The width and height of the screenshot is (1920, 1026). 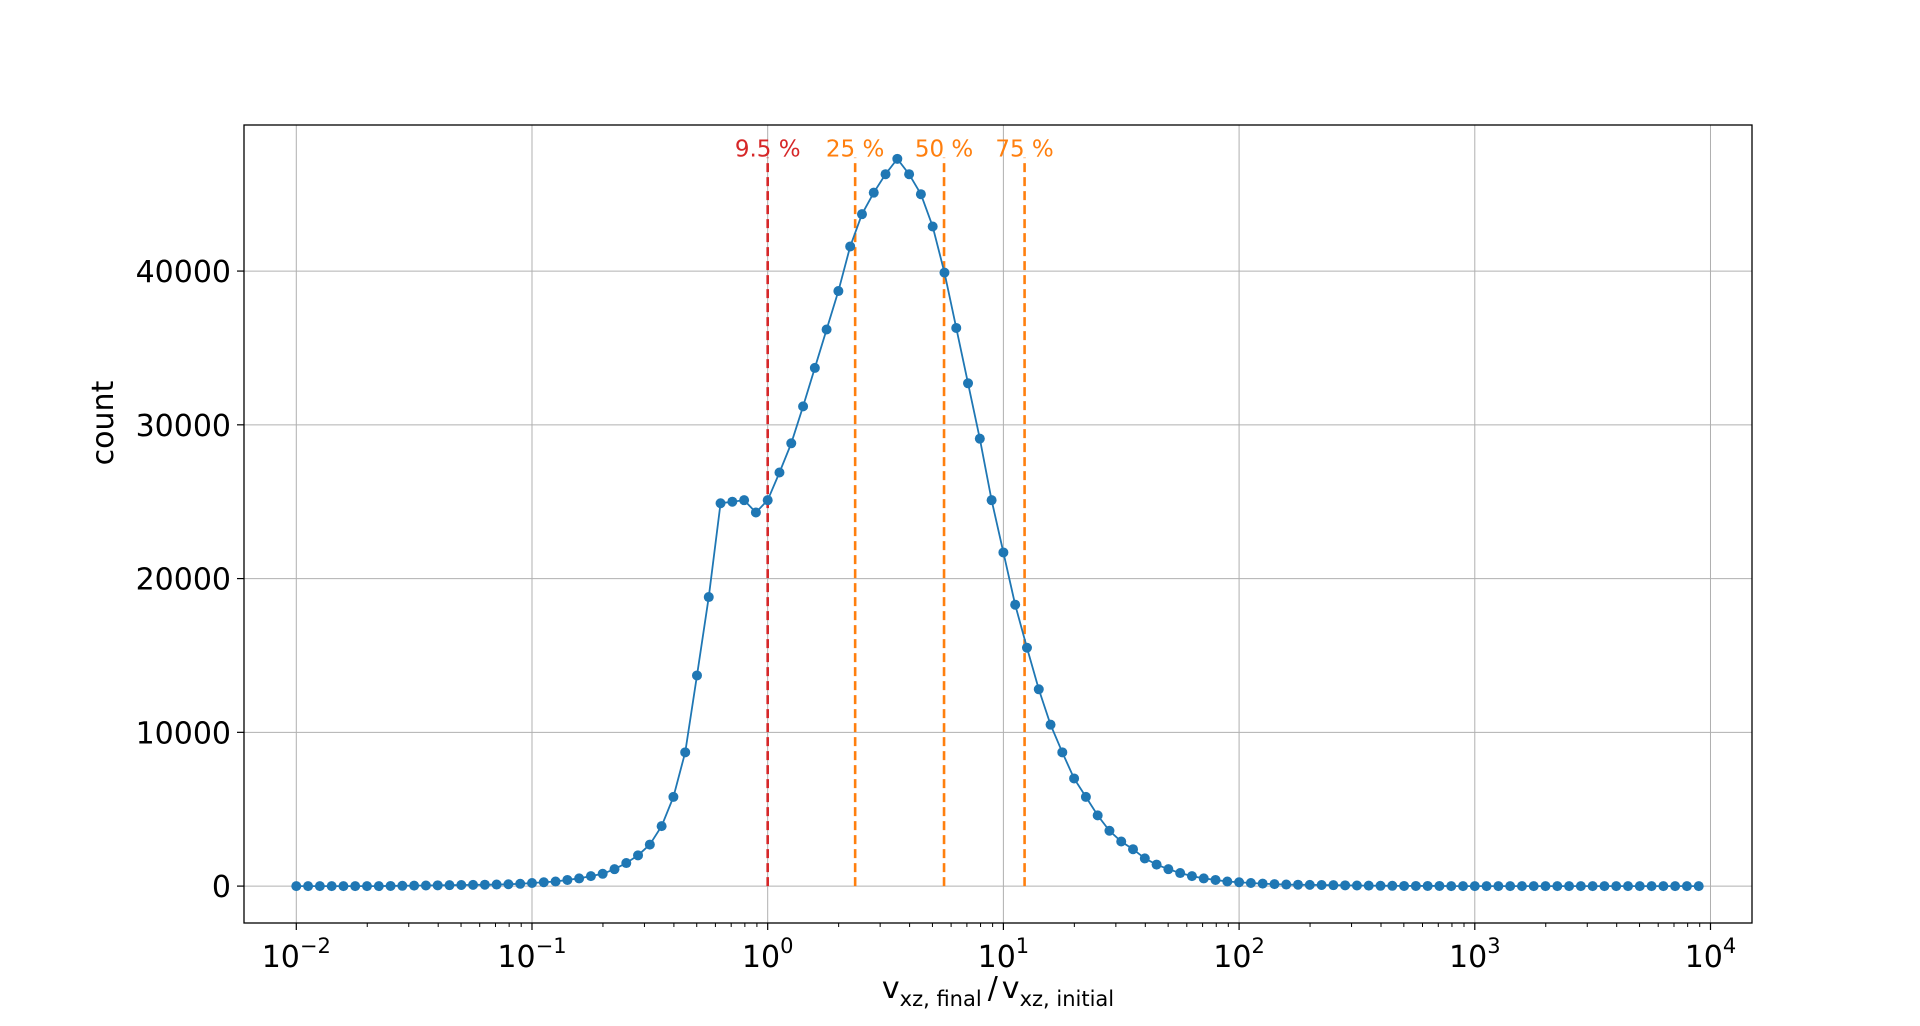 What do you see at coordinates (1004, 954) in the screenshot?
I see `x-tick-label: 10¹` at bounding box center [1004, 954].